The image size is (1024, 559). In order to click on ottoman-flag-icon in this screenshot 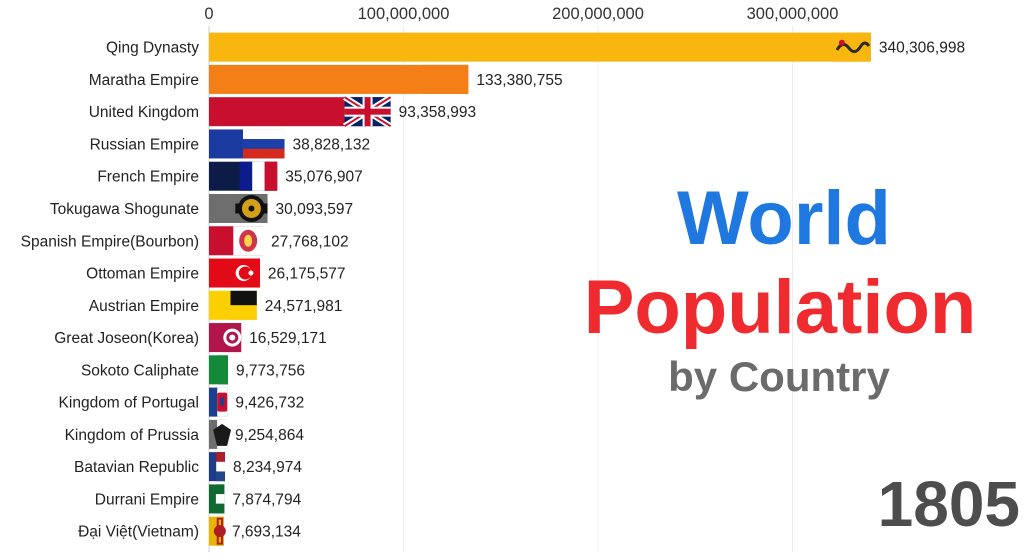, I will do `click(245, 273)`.